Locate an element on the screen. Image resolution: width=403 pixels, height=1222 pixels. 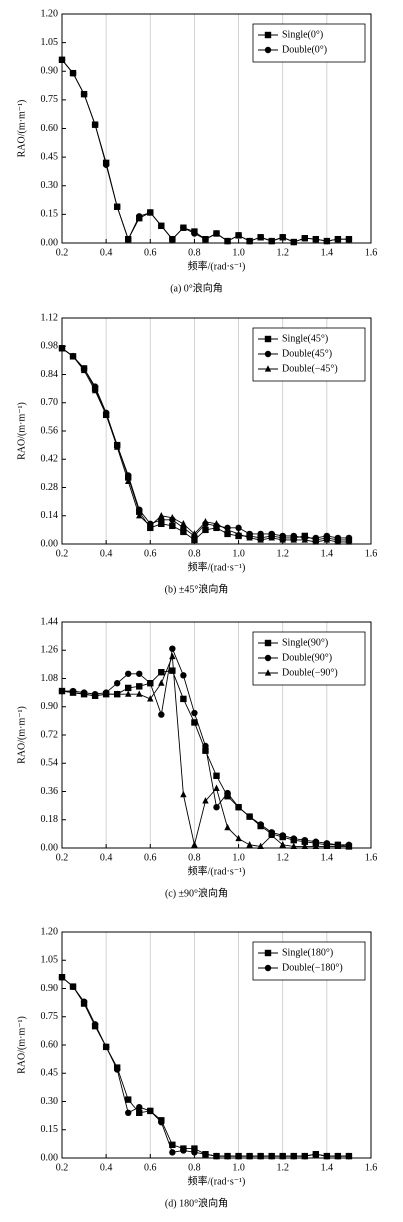
x-tick-label: 0.6 is located at coordinates (150, 553).